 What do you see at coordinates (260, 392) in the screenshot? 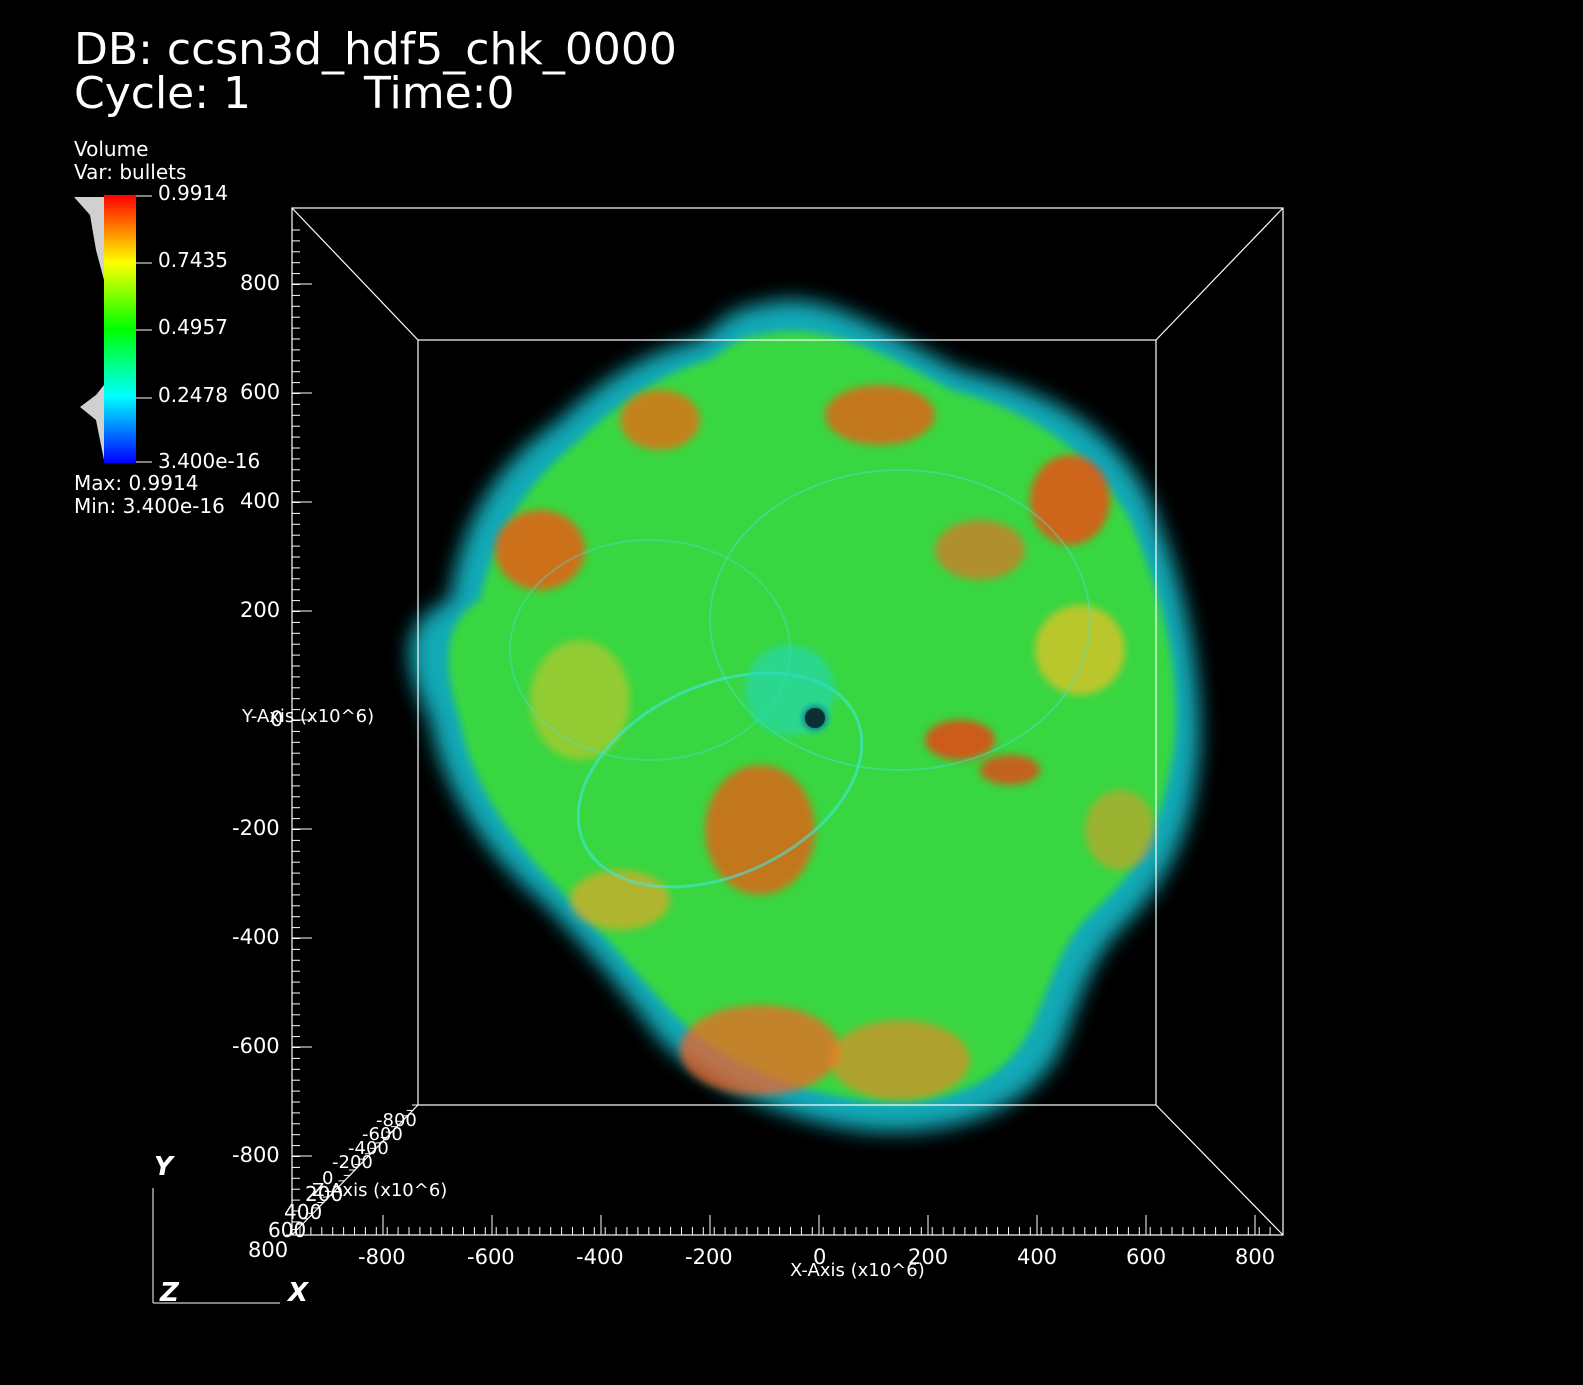
I see `y-tick-label: 600` at bounding box center [260, 392].